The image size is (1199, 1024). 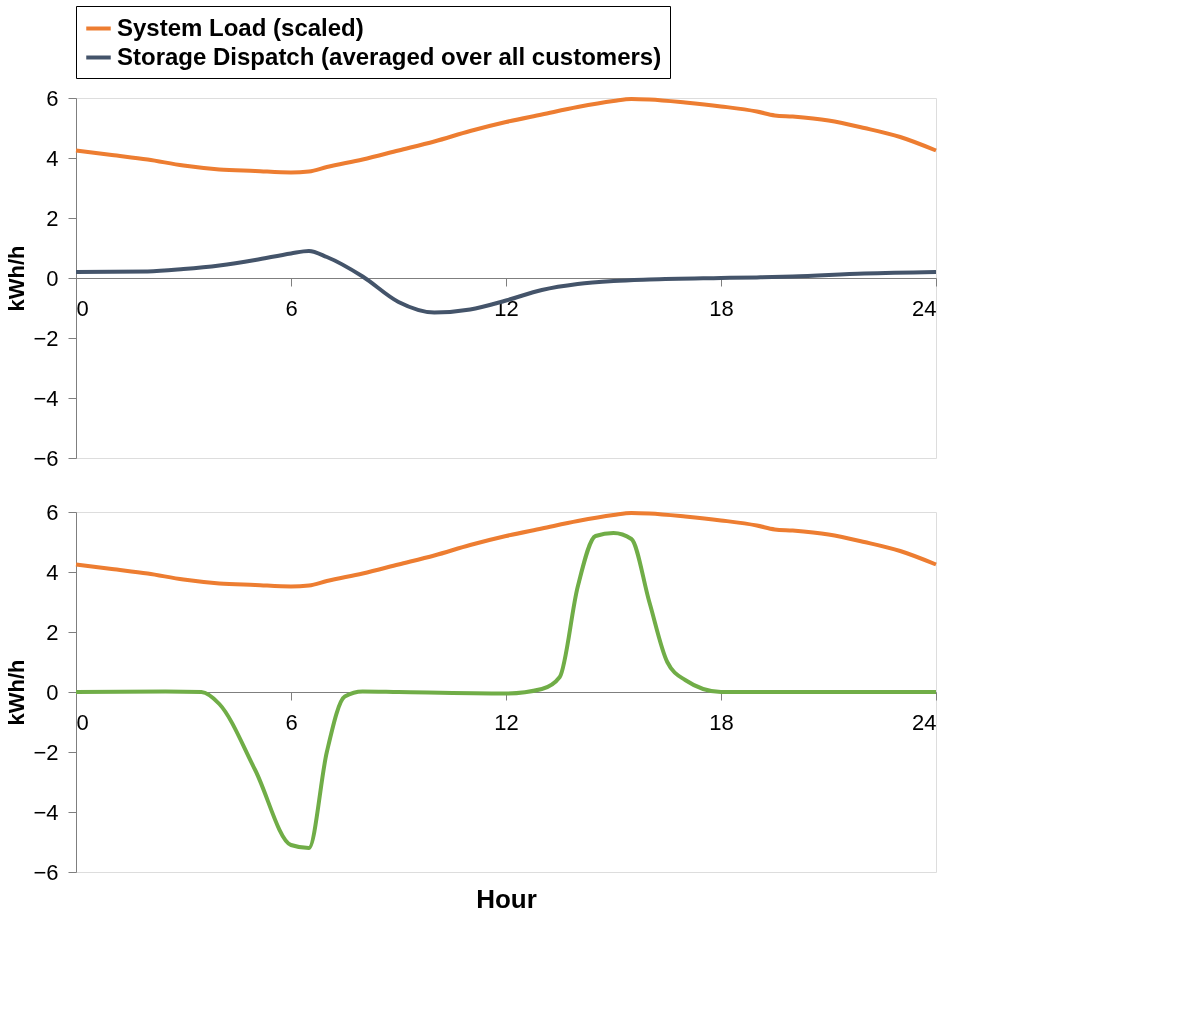 I want to click on x-tick-label: 12, so click(x=506, y=722).